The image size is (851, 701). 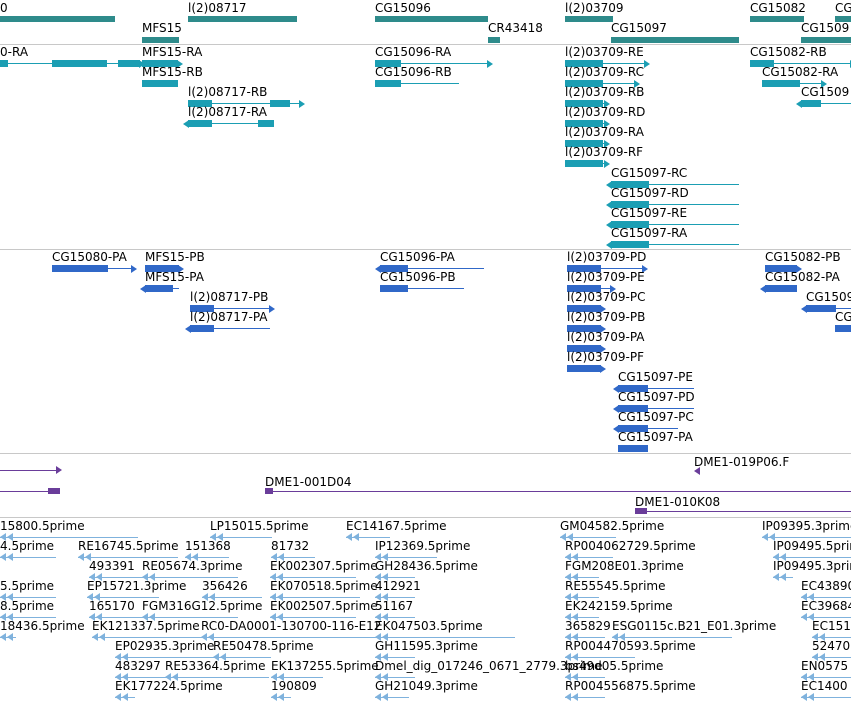 What do you see at coordinates (826, 606) in the screenshot?
I see `est-label: EC39684` at bounding box center [826, 606].